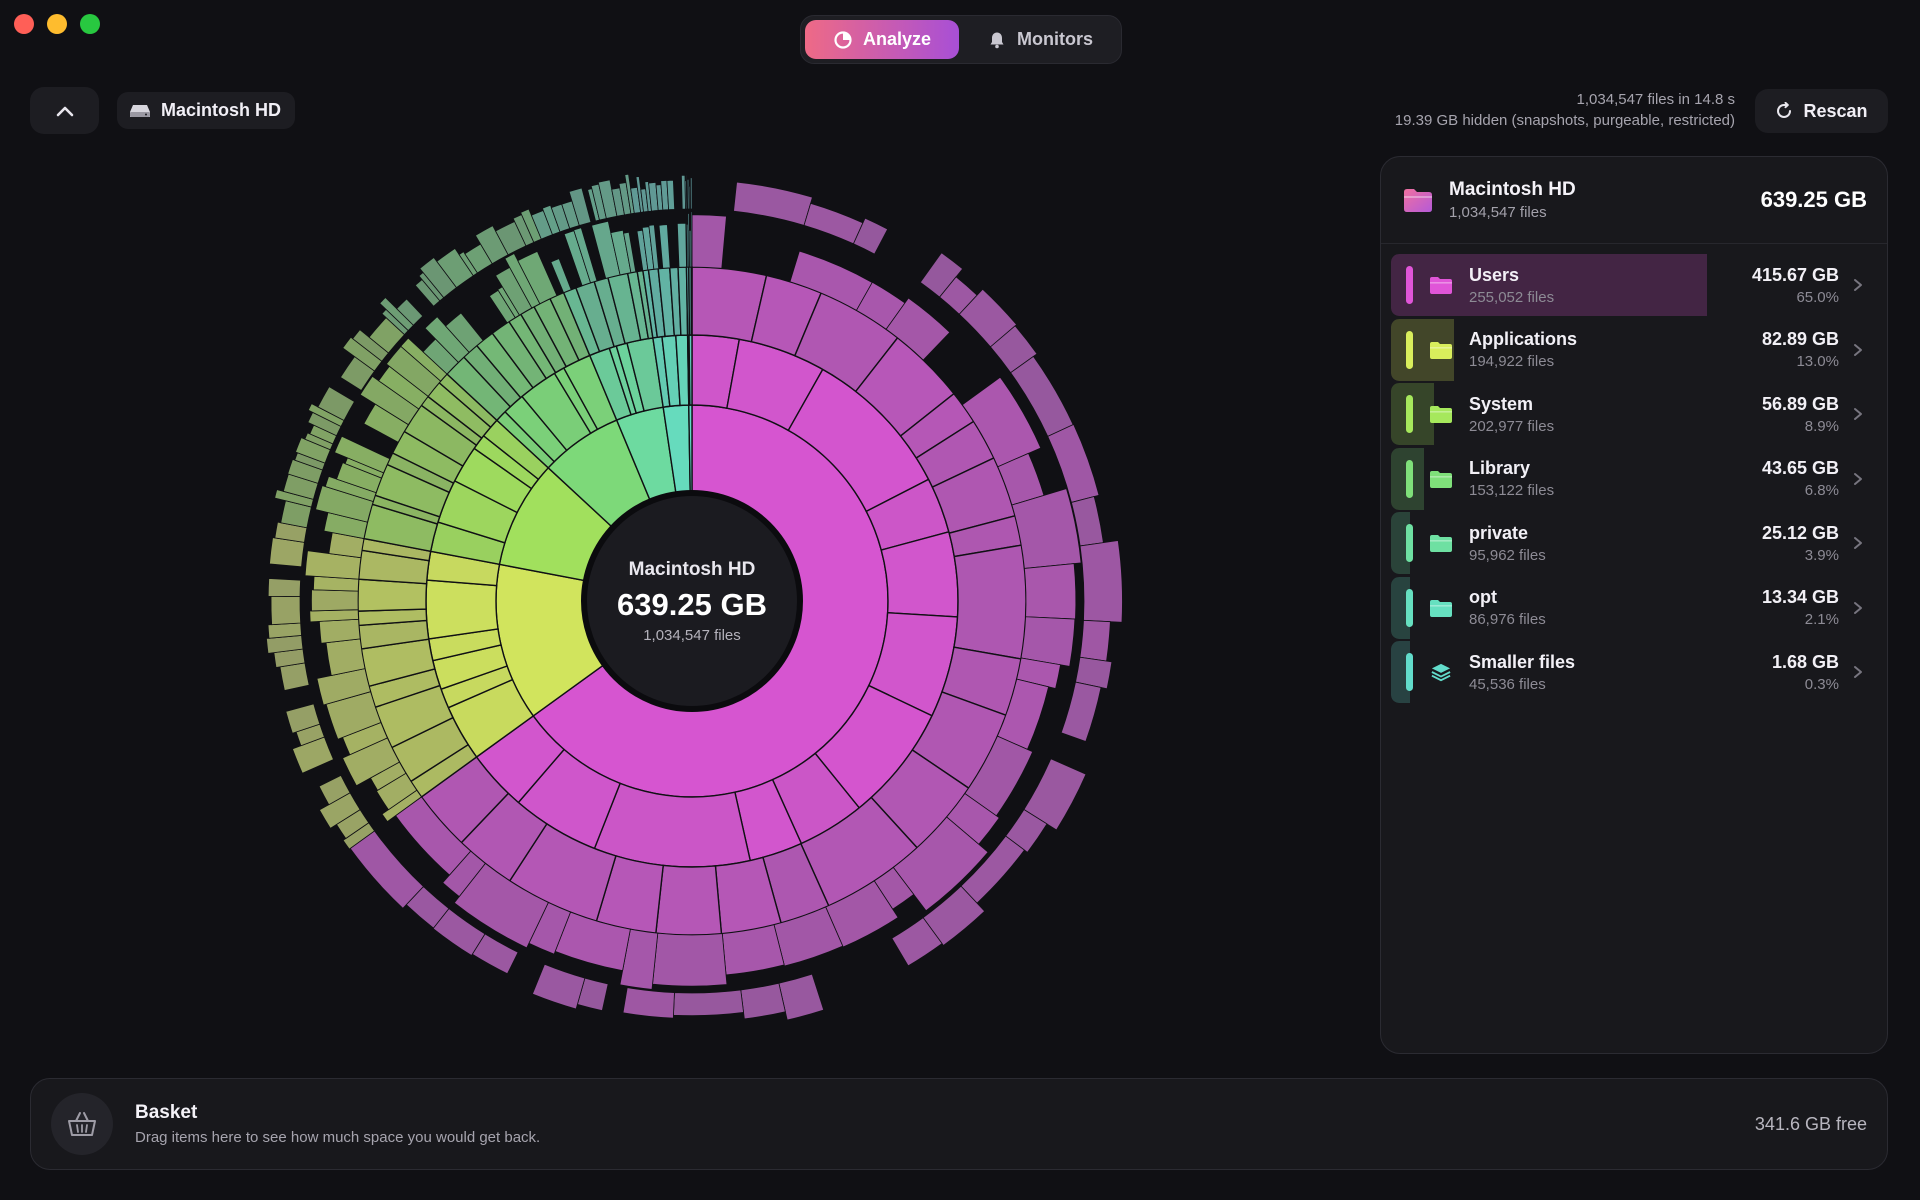  I want to click on folder-percent: 2.1%, so click(1821, 619).